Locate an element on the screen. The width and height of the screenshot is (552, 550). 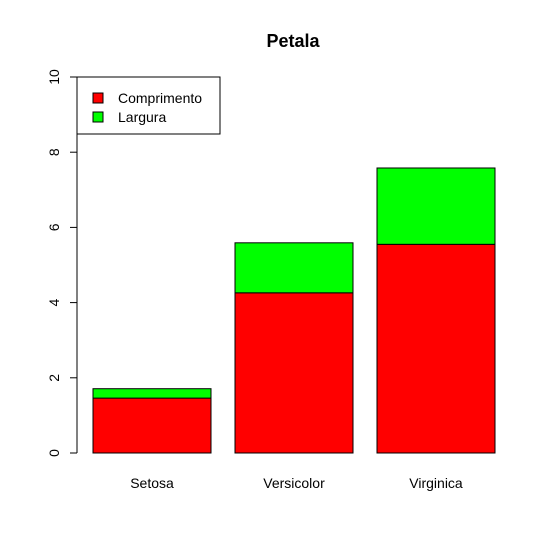
legend-swatch-comprimento is located at coordinates (98, 98).